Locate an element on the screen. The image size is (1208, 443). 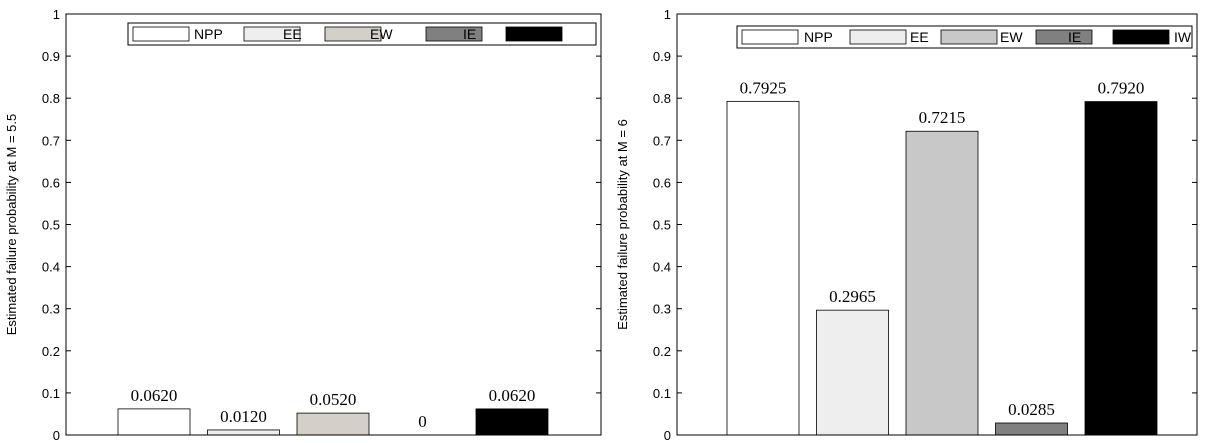
value-label-npp: 0.0620 is located at coordinates (154, 395).